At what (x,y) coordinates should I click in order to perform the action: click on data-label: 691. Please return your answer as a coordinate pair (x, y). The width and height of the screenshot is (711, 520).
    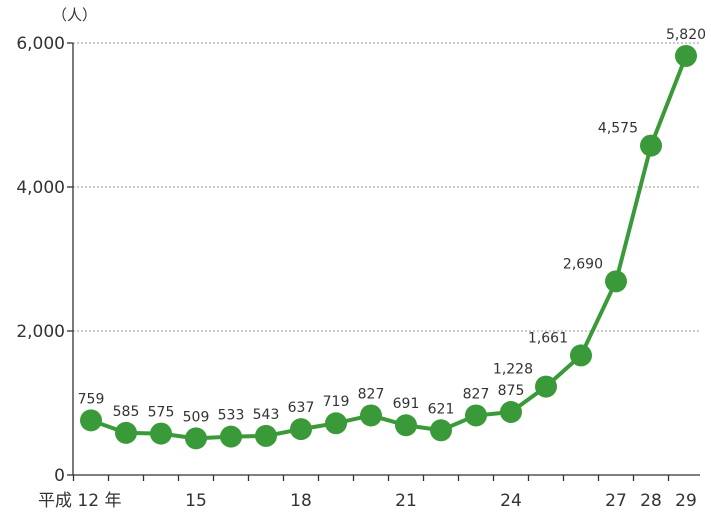
    Looking at the image, I should click on (406, 404).